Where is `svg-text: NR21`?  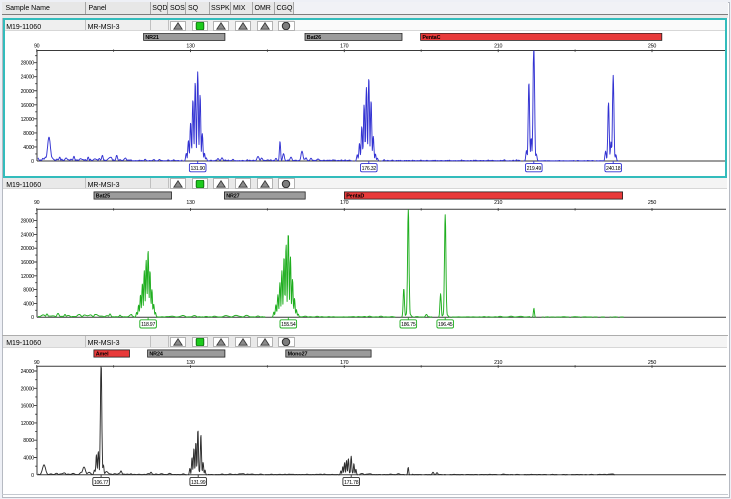 svg-text: NR21 is located at coordinates (151, 38).